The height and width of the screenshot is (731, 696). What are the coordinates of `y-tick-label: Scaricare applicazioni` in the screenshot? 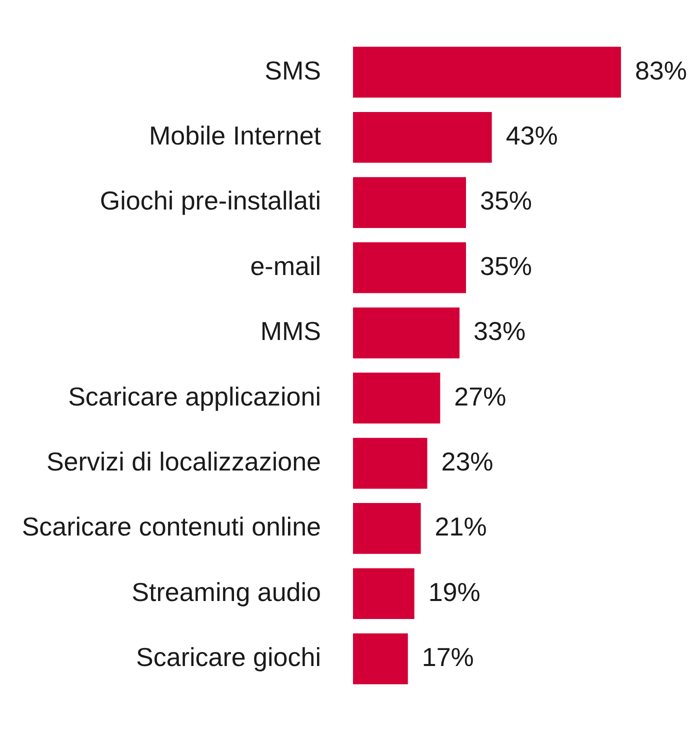 It's located at (194, 396).